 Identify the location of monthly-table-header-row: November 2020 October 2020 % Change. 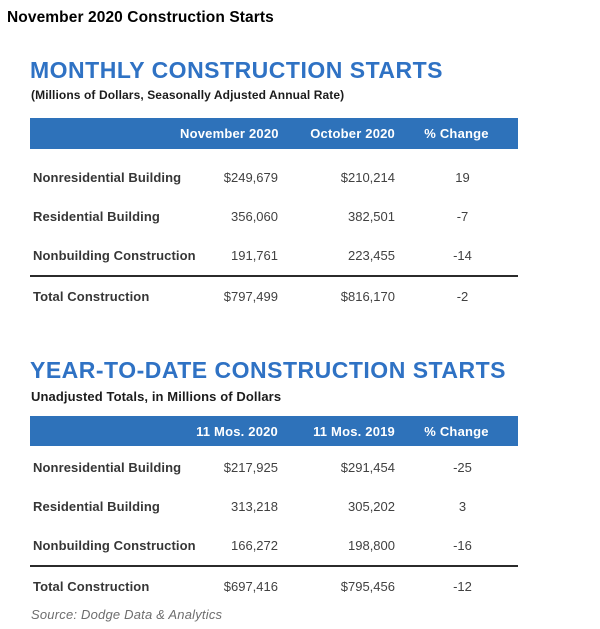
(274, 133).